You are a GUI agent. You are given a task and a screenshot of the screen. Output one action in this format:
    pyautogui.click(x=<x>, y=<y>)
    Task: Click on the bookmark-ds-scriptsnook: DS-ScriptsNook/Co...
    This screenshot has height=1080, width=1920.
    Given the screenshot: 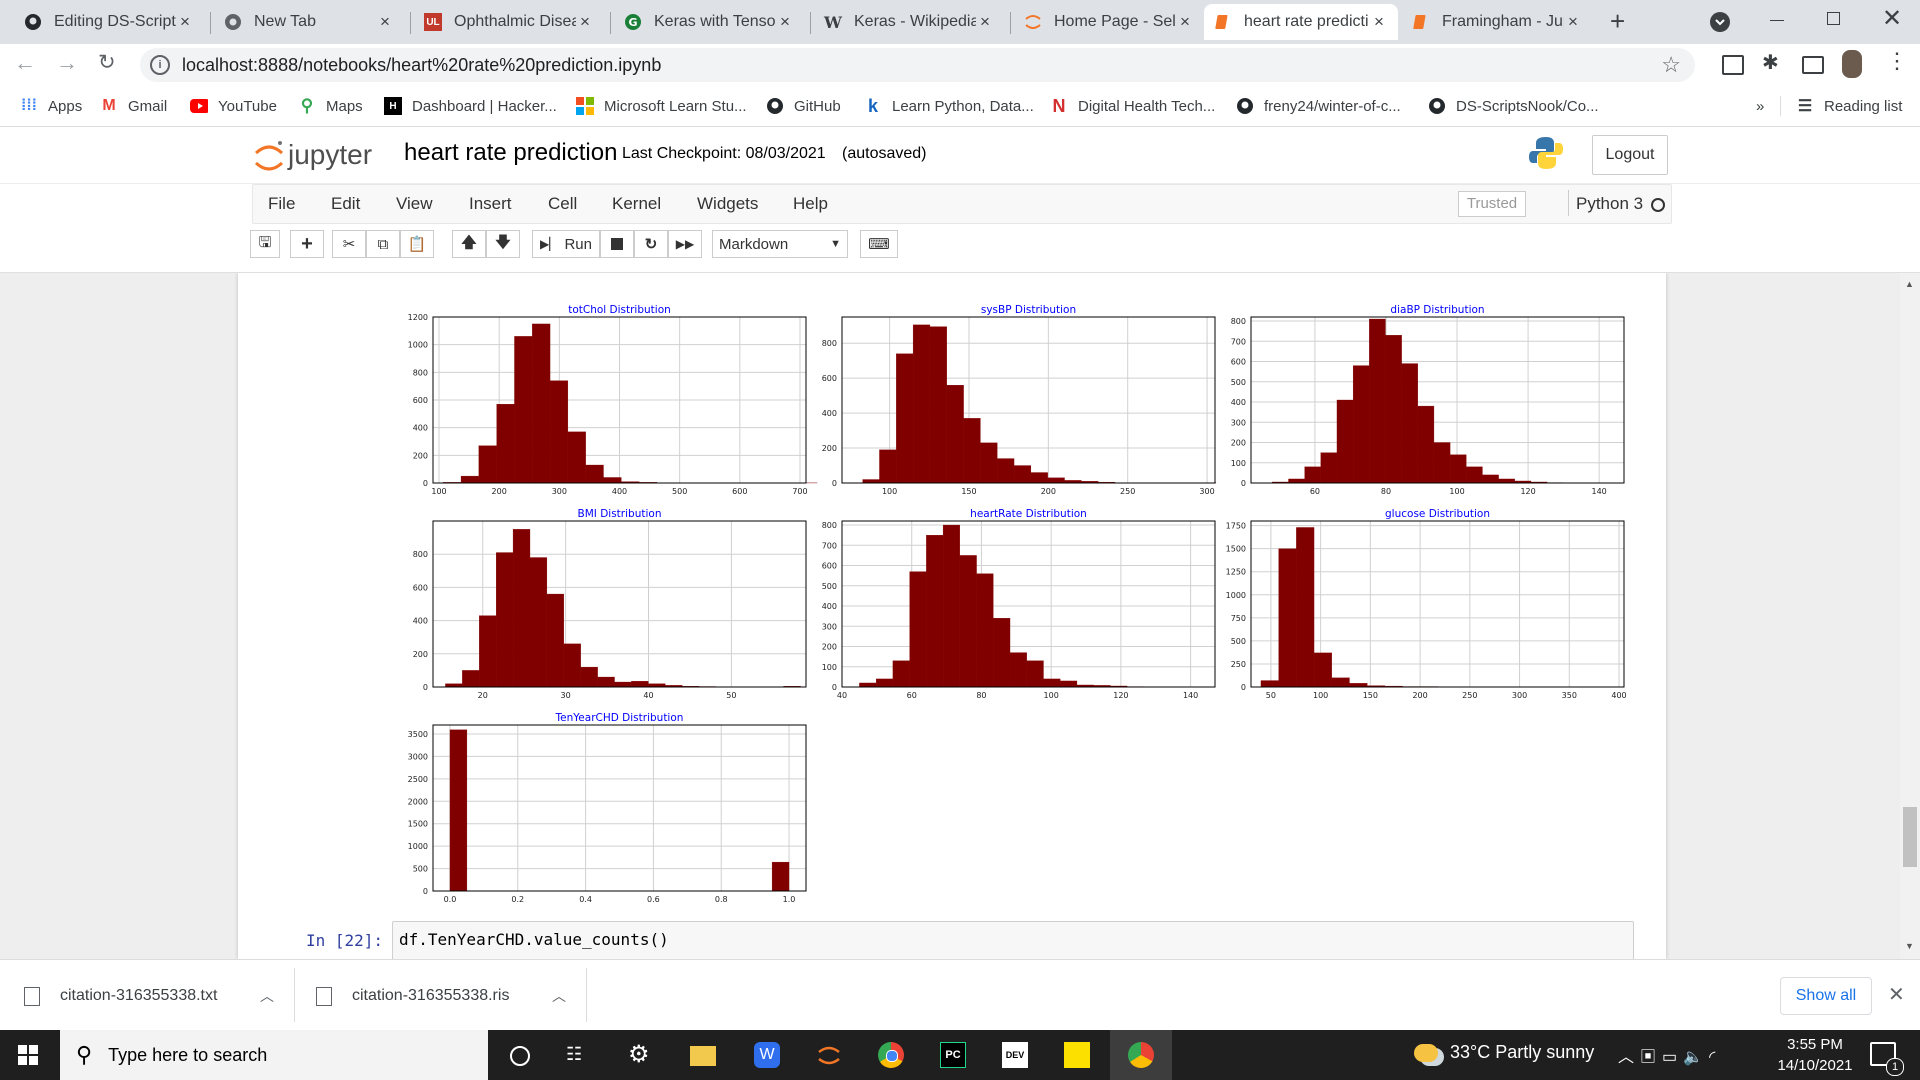 What is the action you would take?
    pyautogui.click(x=1513, y=106)
    